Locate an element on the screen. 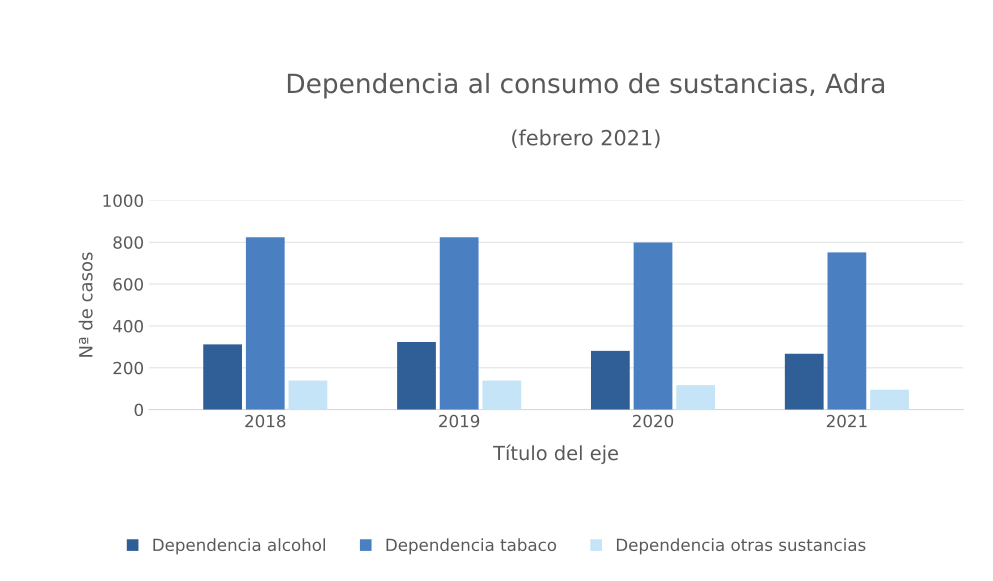  y-tick-label: 200 is located at coordinates (128, 368).